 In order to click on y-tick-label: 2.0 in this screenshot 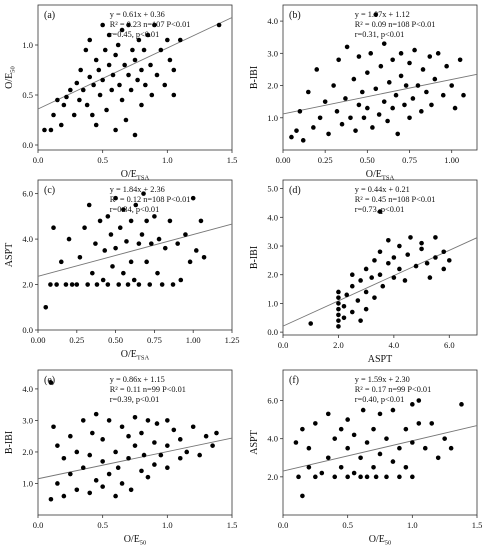, I will do `click(27, 285)`.